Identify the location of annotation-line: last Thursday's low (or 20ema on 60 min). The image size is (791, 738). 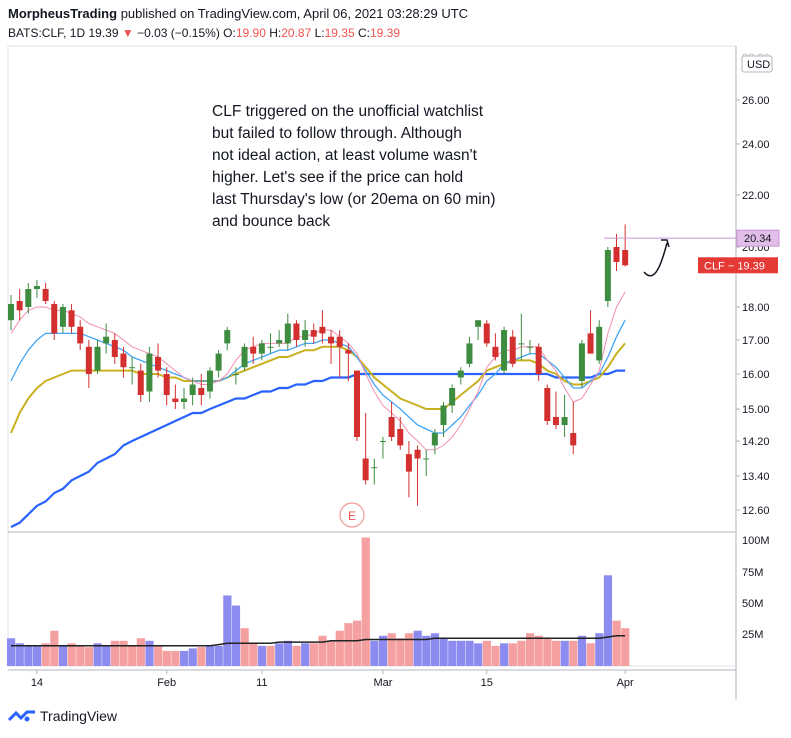
(354, 199).